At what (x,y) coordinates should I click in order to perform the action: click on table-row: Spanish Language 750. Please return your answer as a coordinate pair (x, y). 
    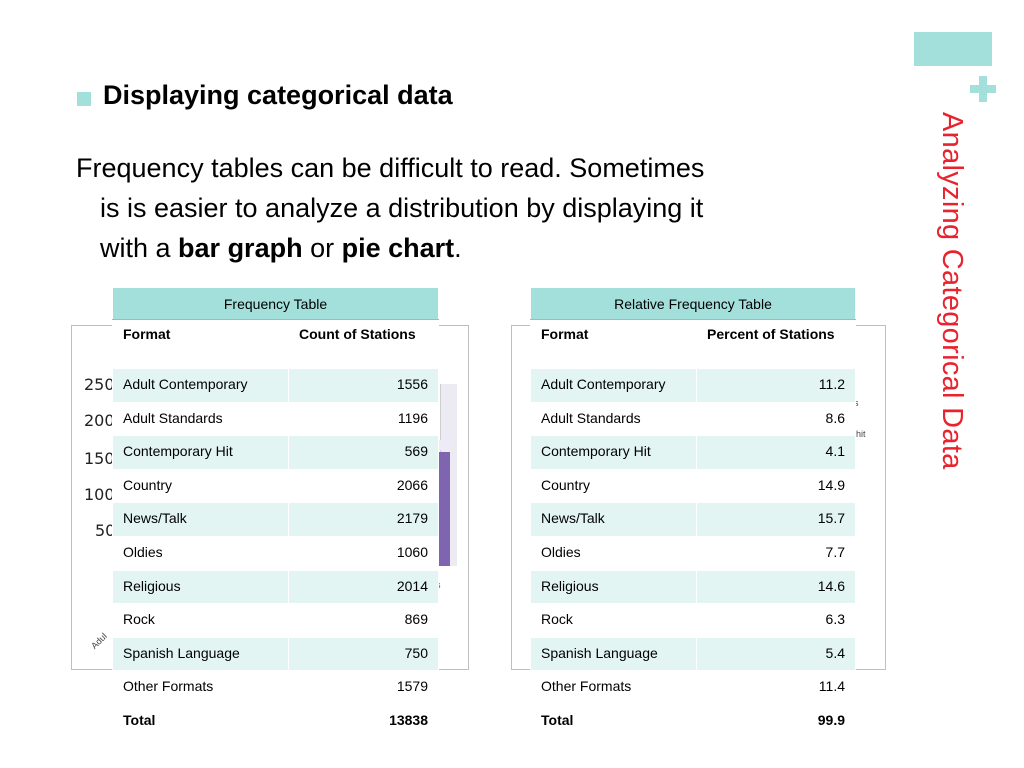
    Looking at the image, I should click on (275, 654).